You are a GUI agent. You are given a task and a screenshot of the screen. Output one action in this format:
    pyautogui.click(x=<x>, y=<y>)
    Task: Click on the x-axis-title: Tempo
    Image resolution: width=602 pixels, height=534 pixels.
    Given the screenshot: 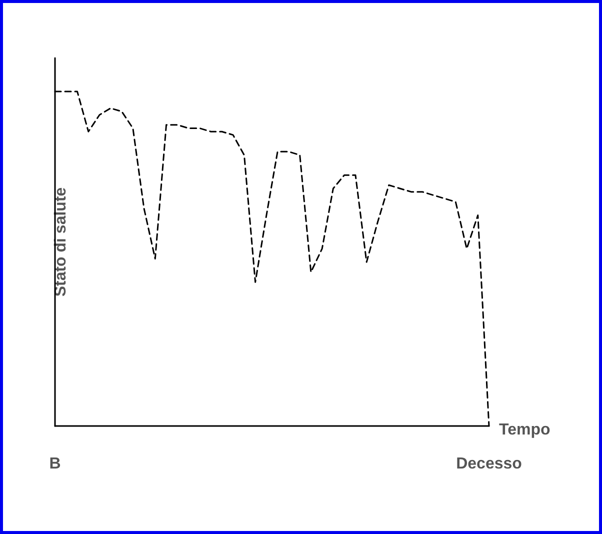 What is the action you would take?
    pyautogui.click(x=524, y=430)
    